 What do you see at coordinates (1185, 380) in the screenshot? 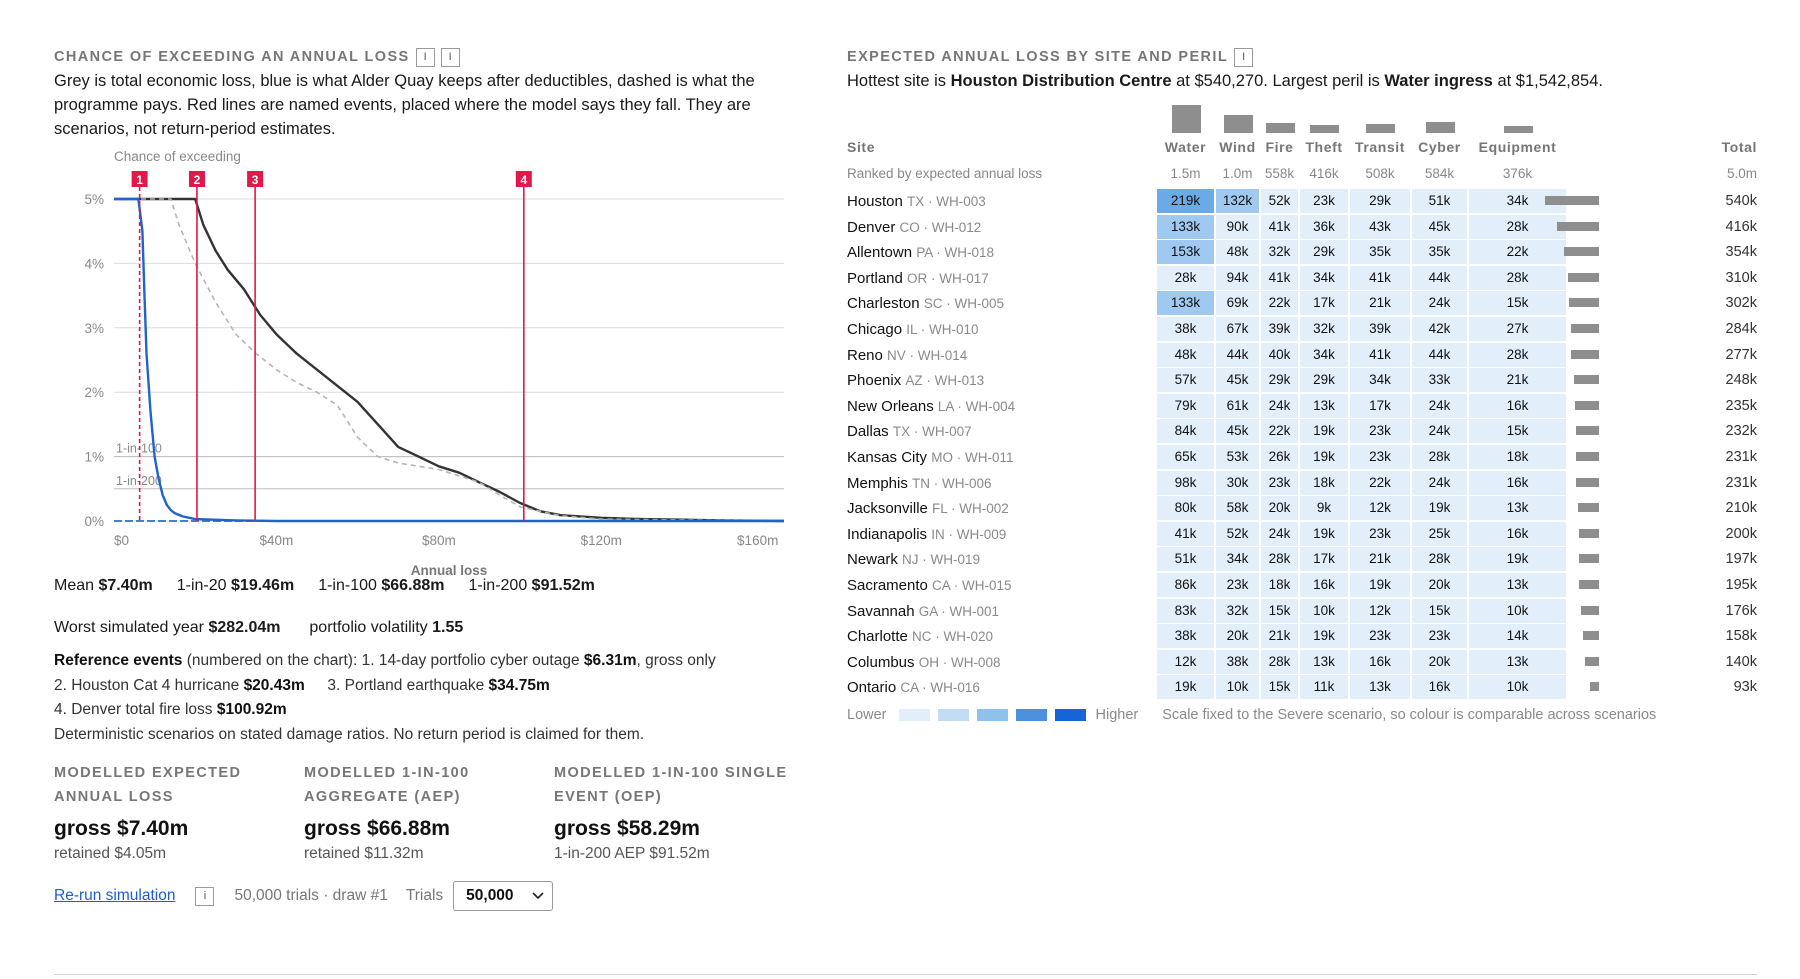
I see `heat-cell: 57k` at bounding box center [1185, 380].